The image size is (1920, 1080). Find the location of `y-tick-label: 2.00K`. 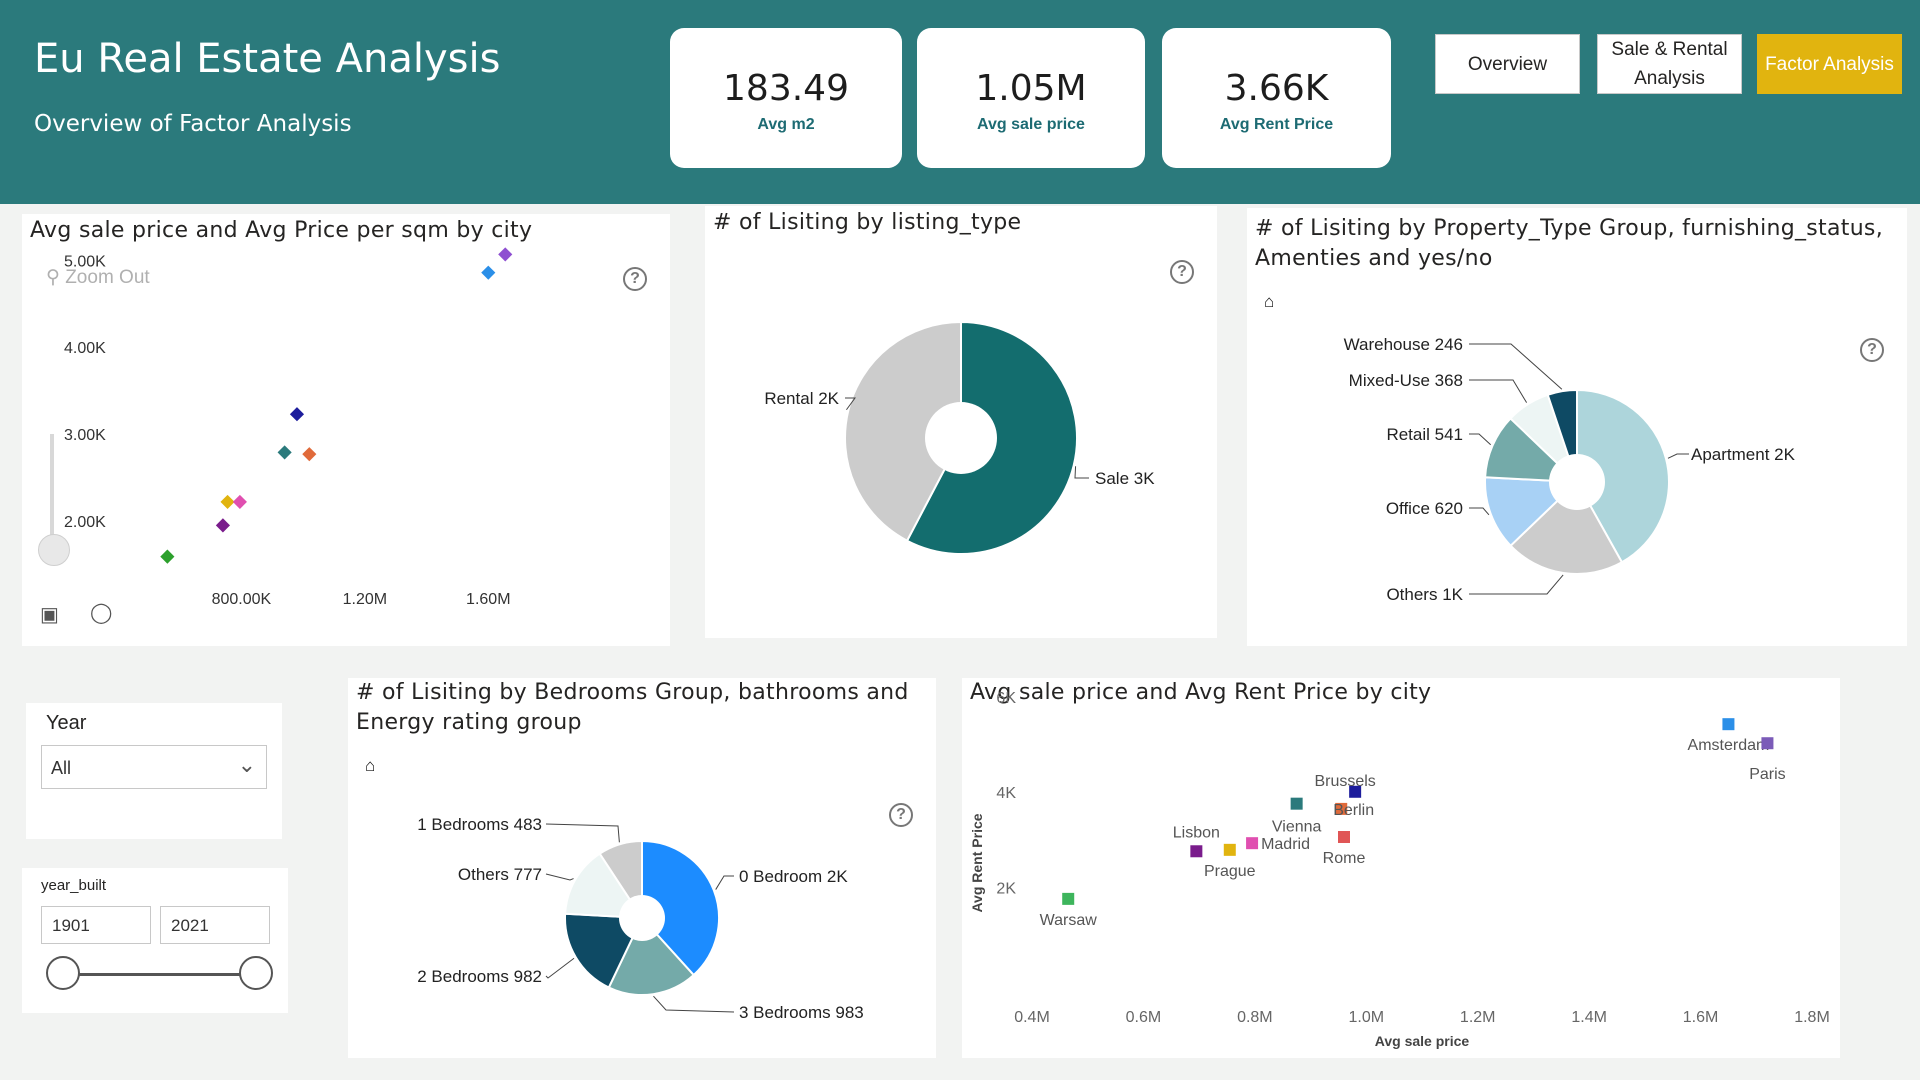

y-tick-label: 2.00K is located at coordinates (85, 522).